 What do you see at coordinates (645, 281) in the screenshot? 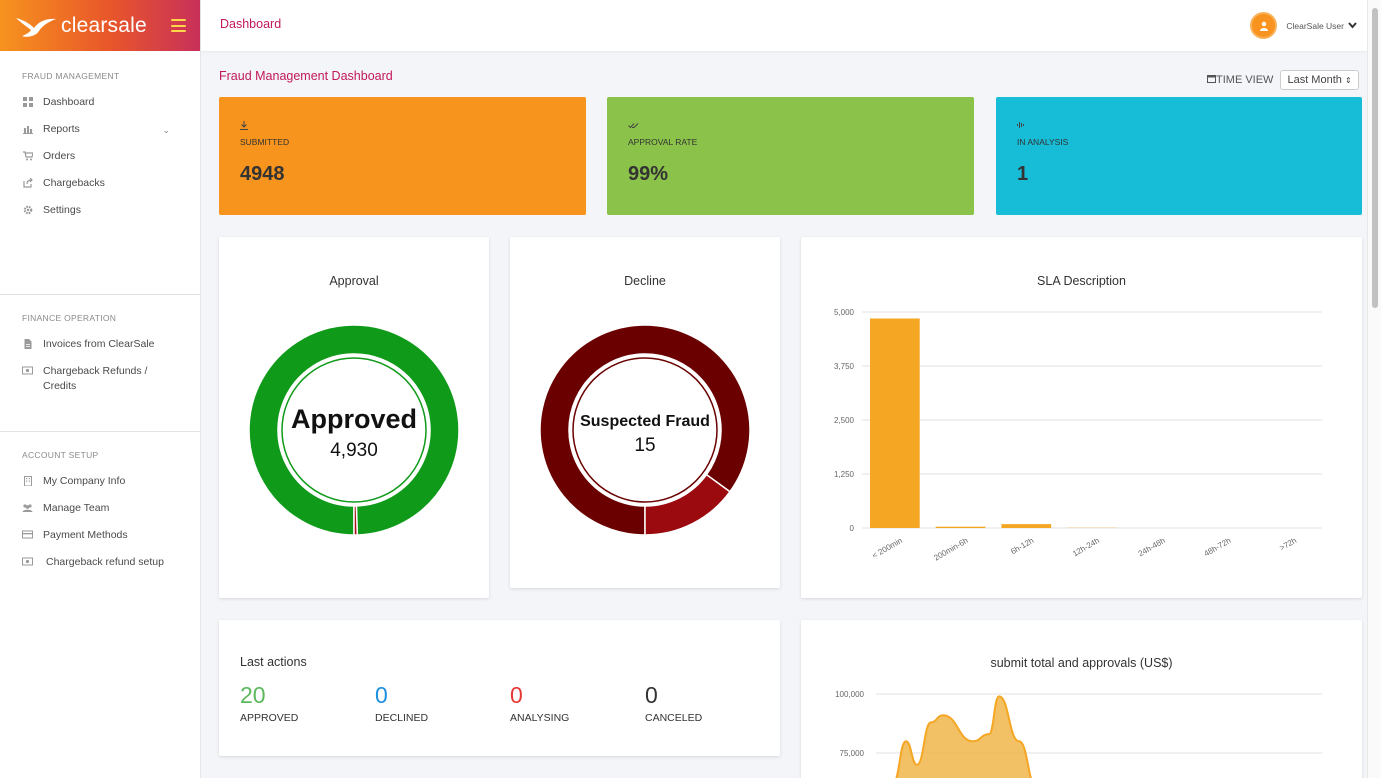
I see `card-title: Decline` at bounding box center [645, 281].